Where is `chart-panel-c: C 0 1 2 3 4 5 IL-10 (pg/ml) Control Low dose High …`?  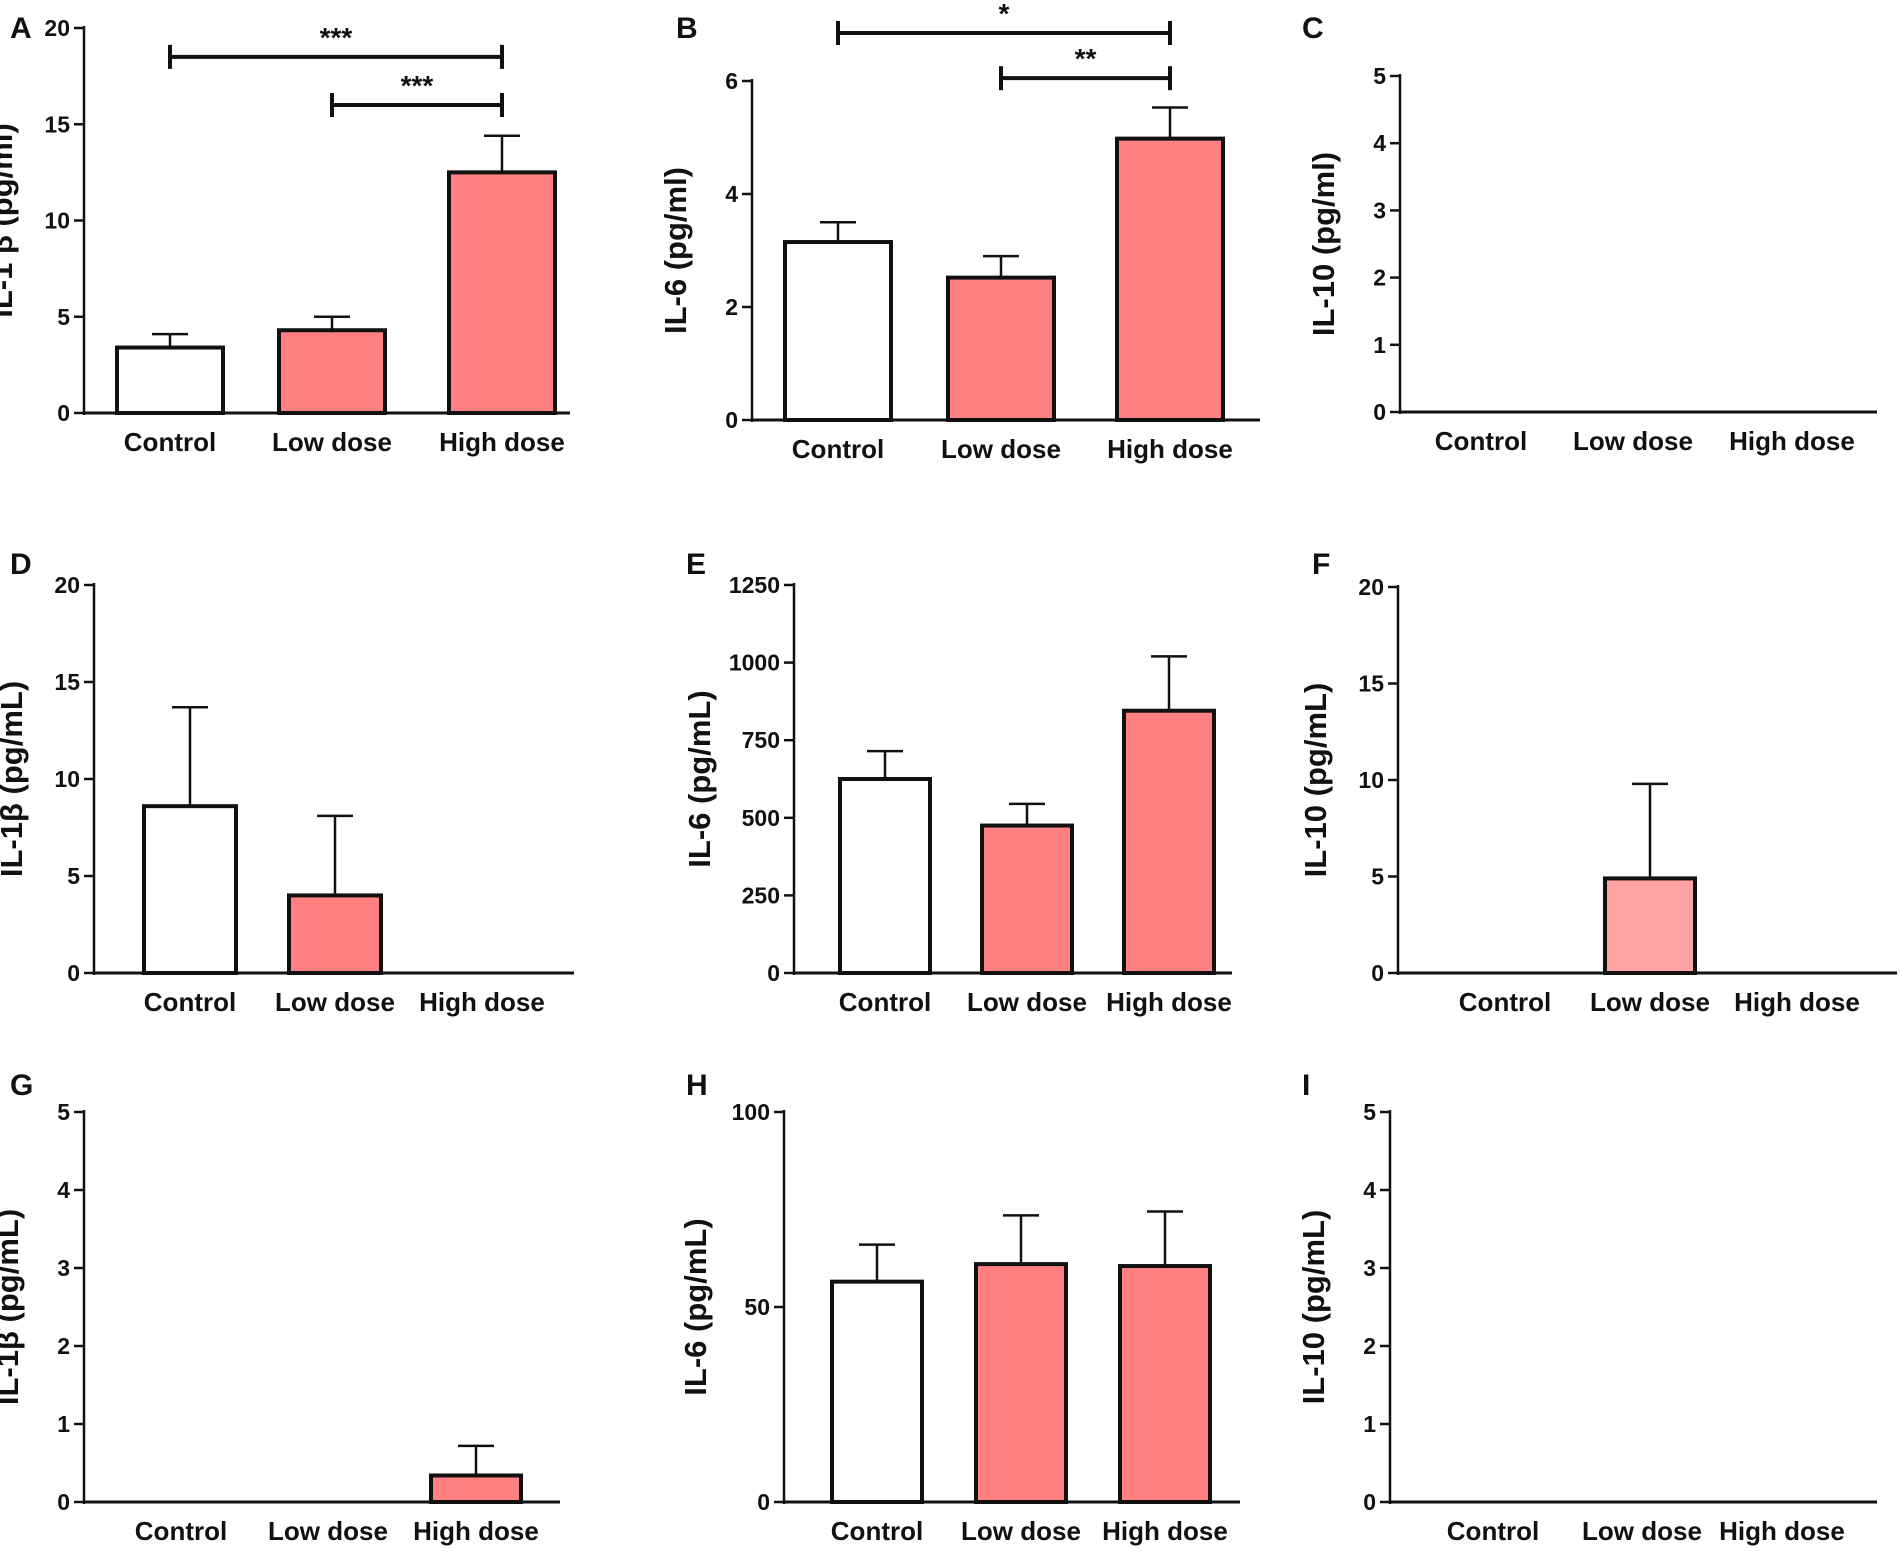
chart-panel-c: C 0 1 2 3 4 5 IL-10 (pg/ml) Control Low dose High … is located at coordinates (1589, 234).